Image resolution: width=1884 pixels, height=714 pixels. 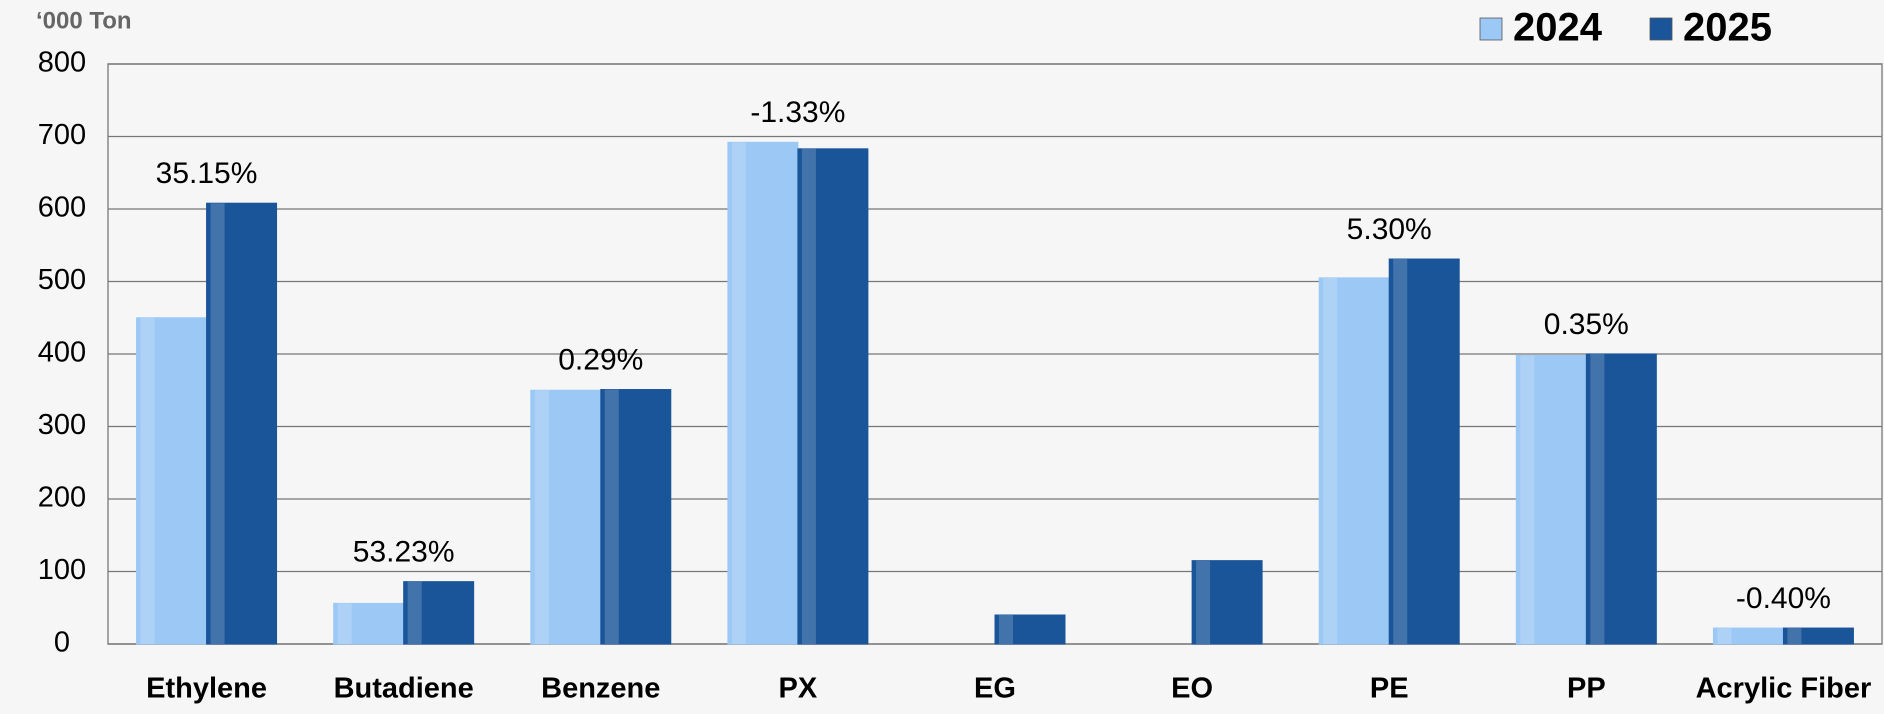 What do you see at coordinates (207, 173) in the screenshot?
I see `annotation: 35.15%` at bounding box center [207, 173].